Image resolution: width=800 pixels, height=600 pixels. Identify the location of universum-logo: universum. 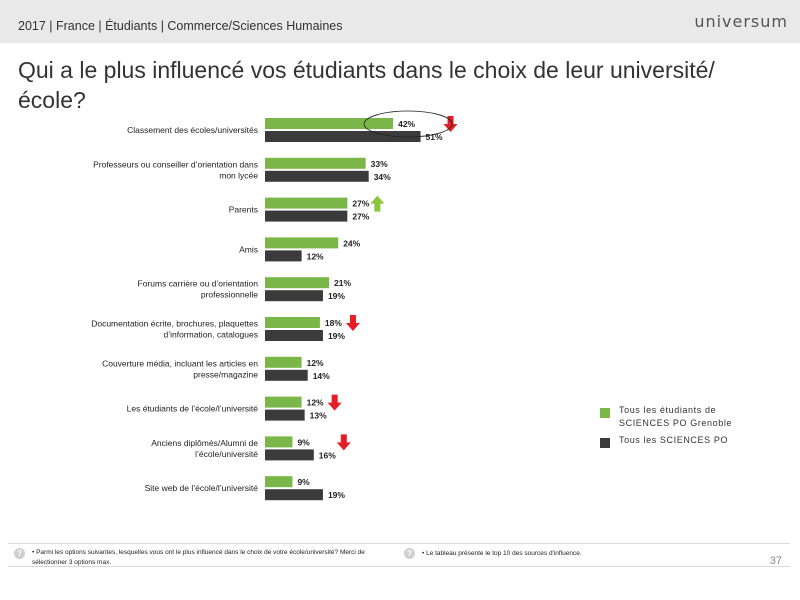
(741, 21).